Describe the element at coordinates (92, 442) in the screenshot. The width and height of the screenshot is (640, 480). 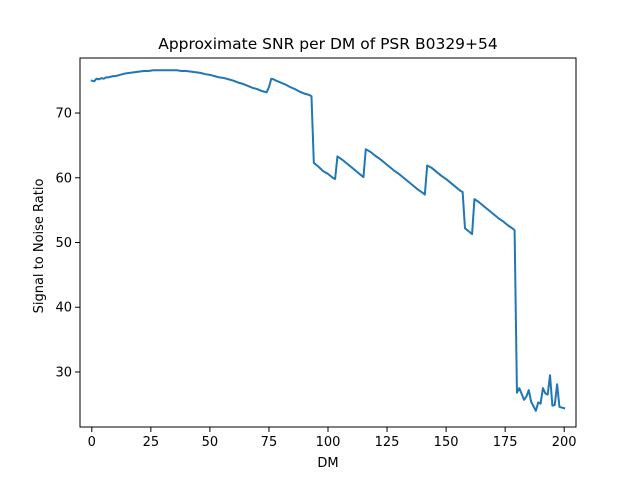
I see `x-tick-label: 0` at that location.